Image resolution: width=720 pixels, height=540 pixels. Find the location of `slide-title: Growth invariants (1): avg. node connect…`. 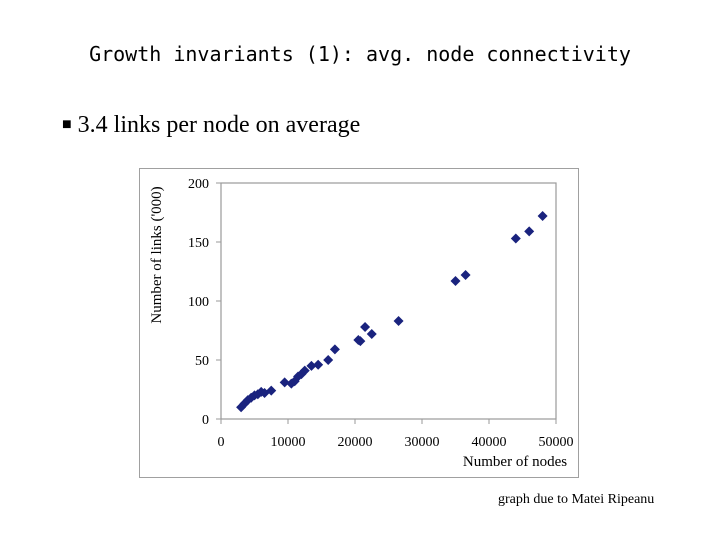

slide-title: Growth invariants (1): avg. node connect… is located at coordinates (360, 54).